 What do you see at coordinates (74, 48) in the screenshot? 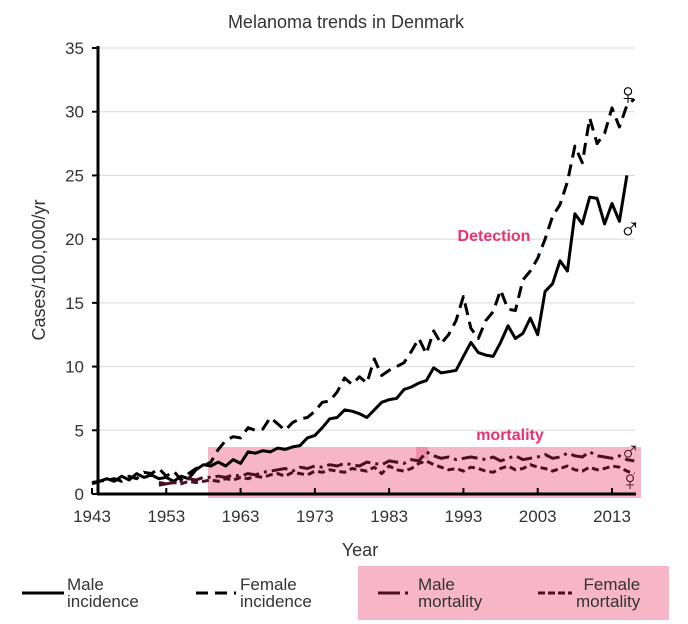
I see `y-tick-label: 35` at bounding box center [74, 48].